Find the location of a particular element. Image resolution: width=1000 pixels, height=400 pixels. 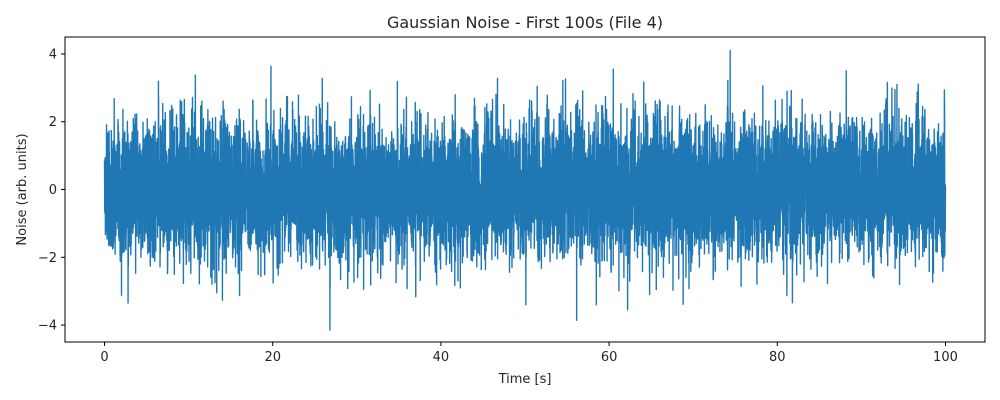

y-tick-label: 0 is located at coordinates (53, 190).